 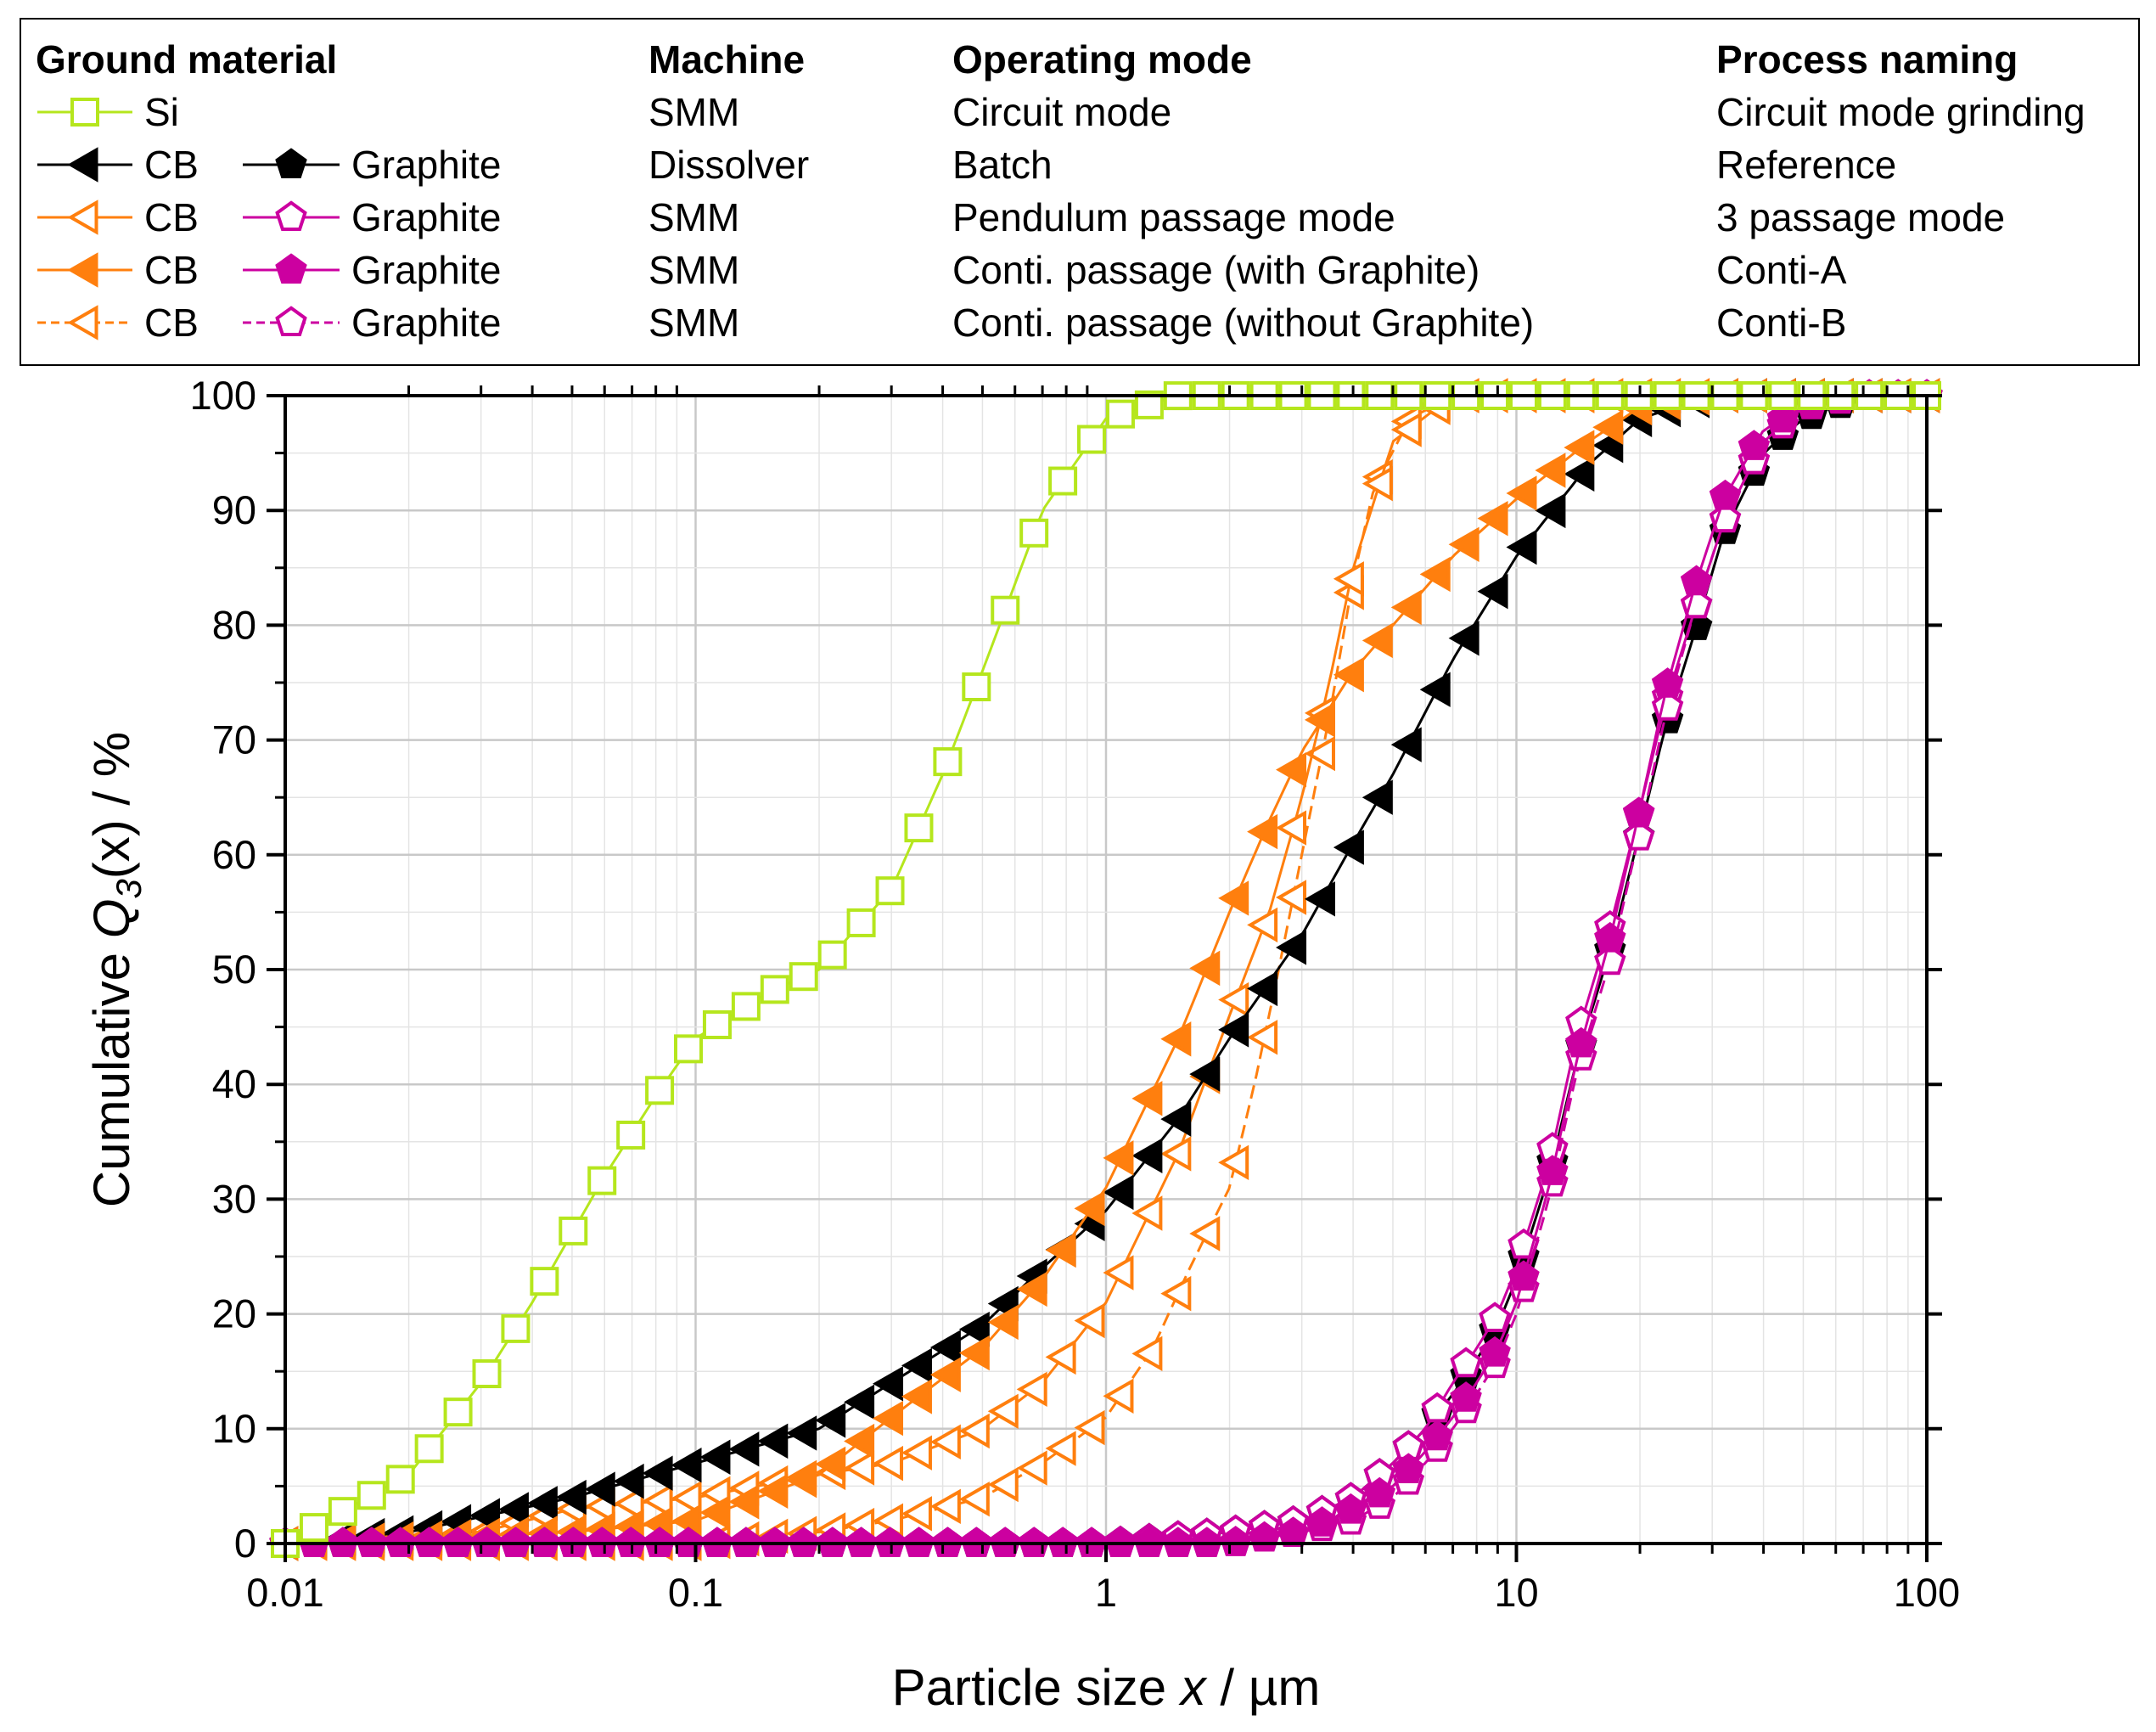 What do you see at coordinates (693, 270) in the screenshot?
I see `legend-row-4-machine: SMM` at bounding box center [693, 270].